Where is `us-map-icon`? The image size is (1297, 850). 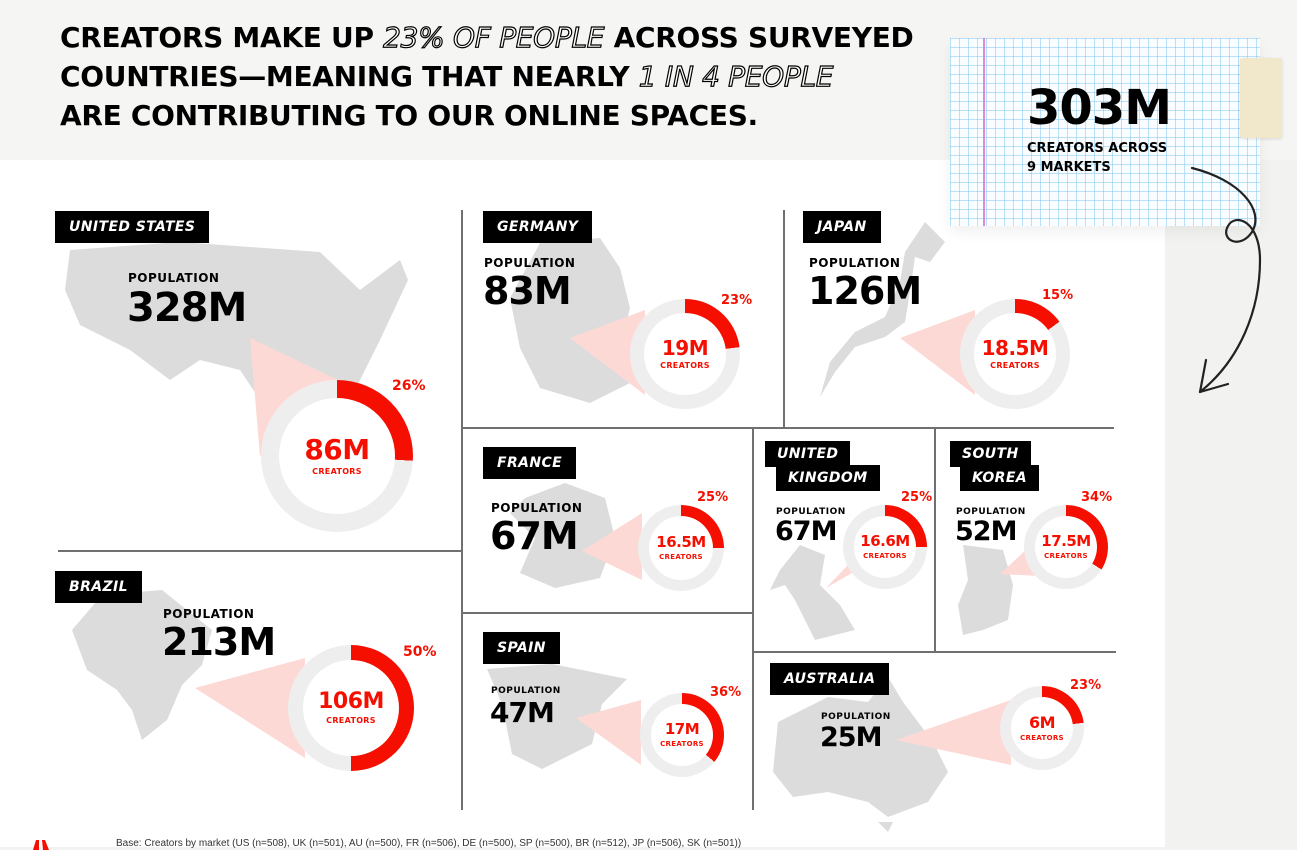 us-map-icon is located at coordinates (236, 328).